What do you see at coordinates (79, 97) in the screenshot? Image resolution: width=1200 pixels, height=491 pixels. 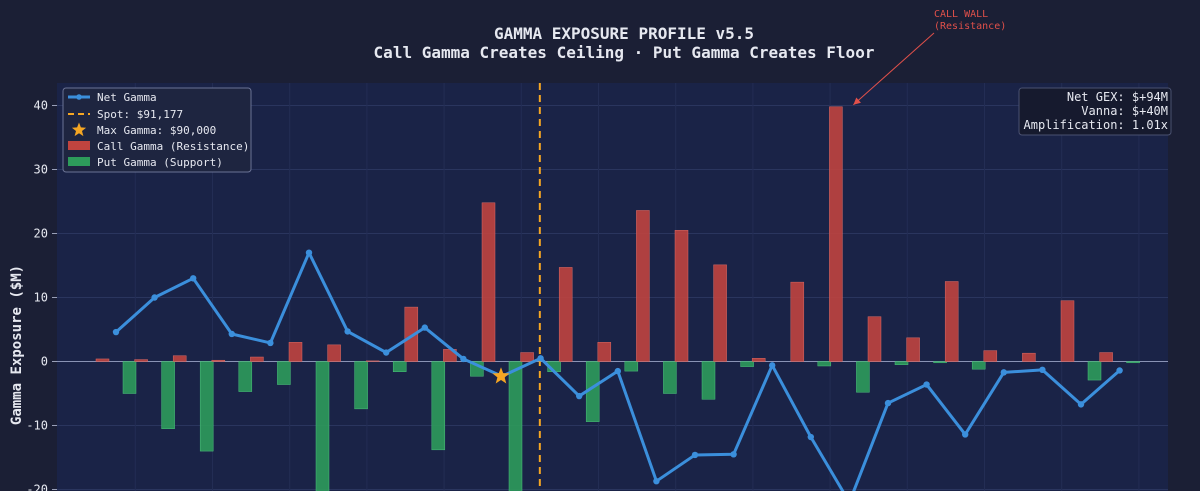 I see `legend-net-marker` at bounding box center [79, 97].